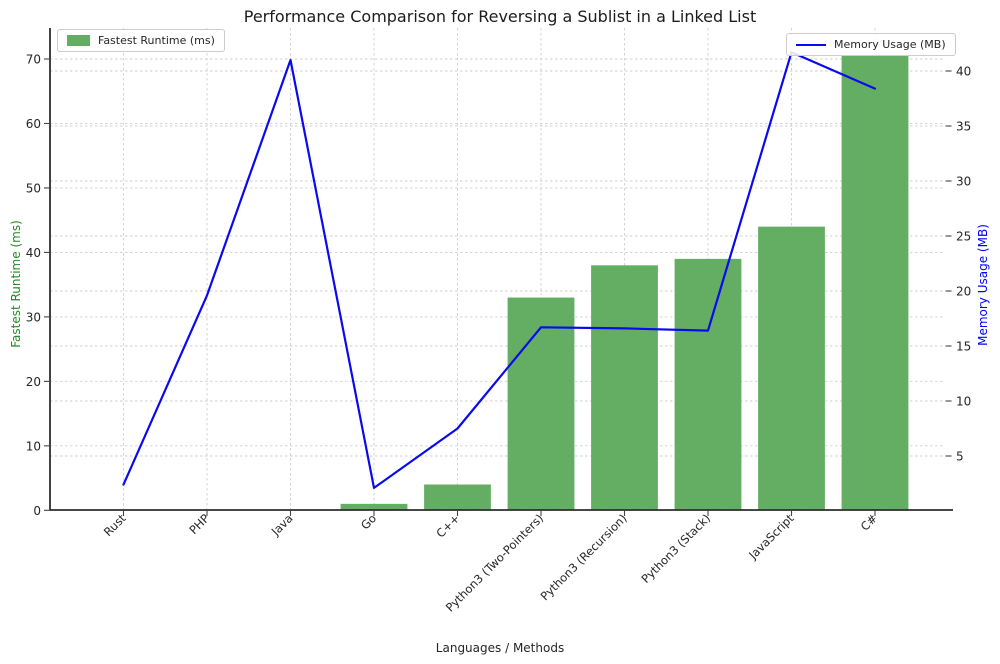 The image size is (1000, 664). What do you see at coordinates (37, 511) in the screenshot?
I see `left-tick-label: 0` at bounding box center [37, 511].